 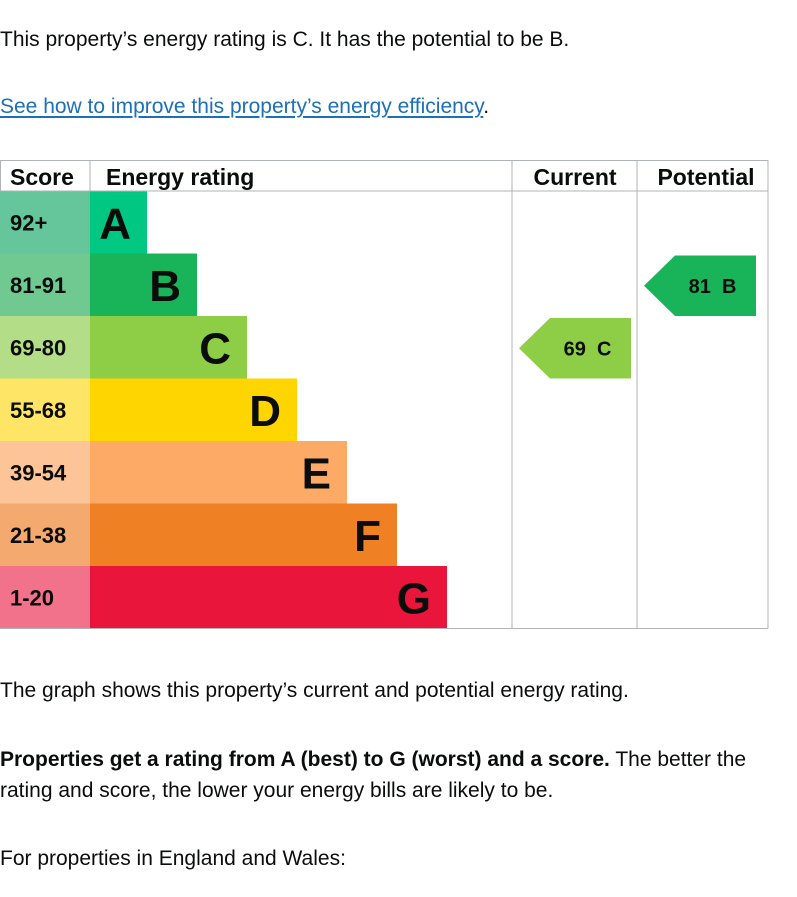 What do you see at coordinates (38, 410) in the screenshot?
I see `score-label-d: 55-68` at bounding box center [38, 410].